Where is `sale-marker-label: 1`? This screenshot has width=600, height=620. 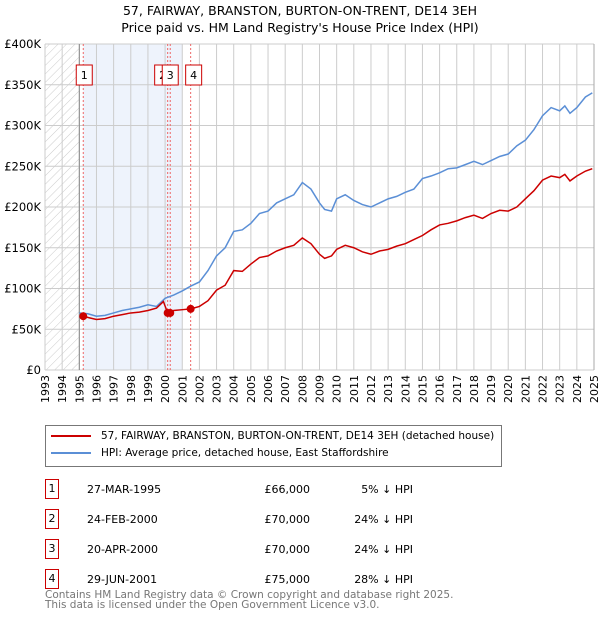
sale-marker-label: 1 is located at coordinates (84, 75).